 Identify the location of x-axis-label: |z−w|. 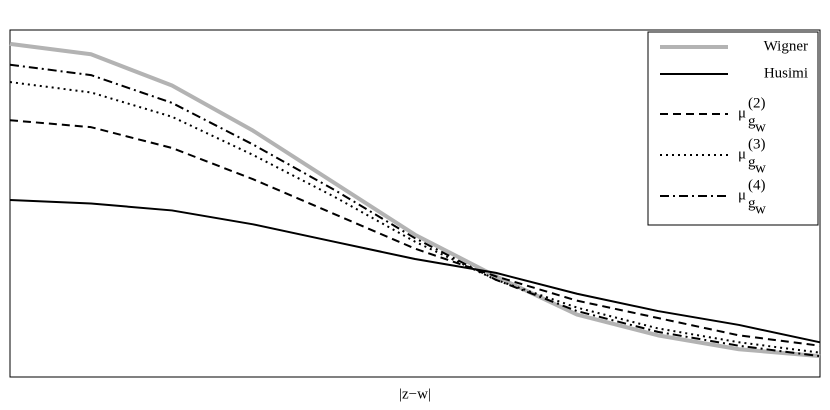
(415, 394).